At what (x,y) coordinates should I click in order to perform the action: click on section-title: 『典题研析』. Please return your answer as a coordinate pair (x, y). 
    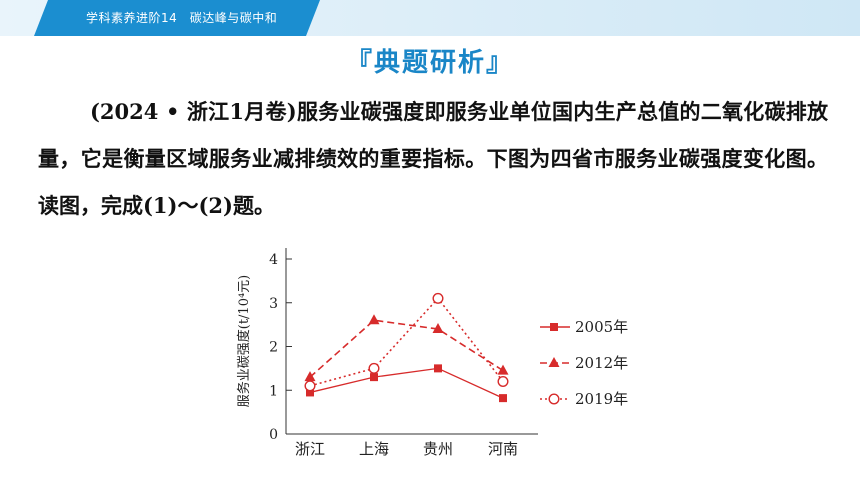
    Looking at the image, I should click on (429, 63).